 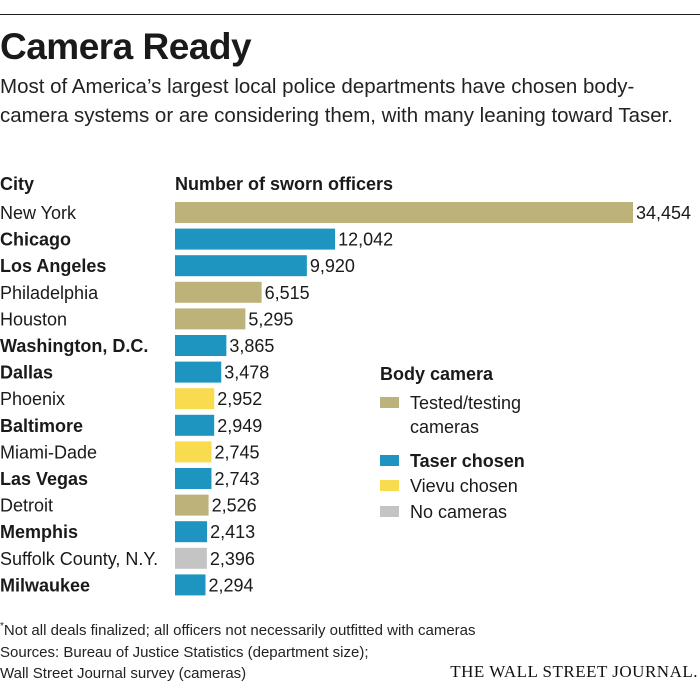 What do you see at coordinates (33, 319) in the screenshot?
I see `category-label: Houston` at bounding box center [33, 319].